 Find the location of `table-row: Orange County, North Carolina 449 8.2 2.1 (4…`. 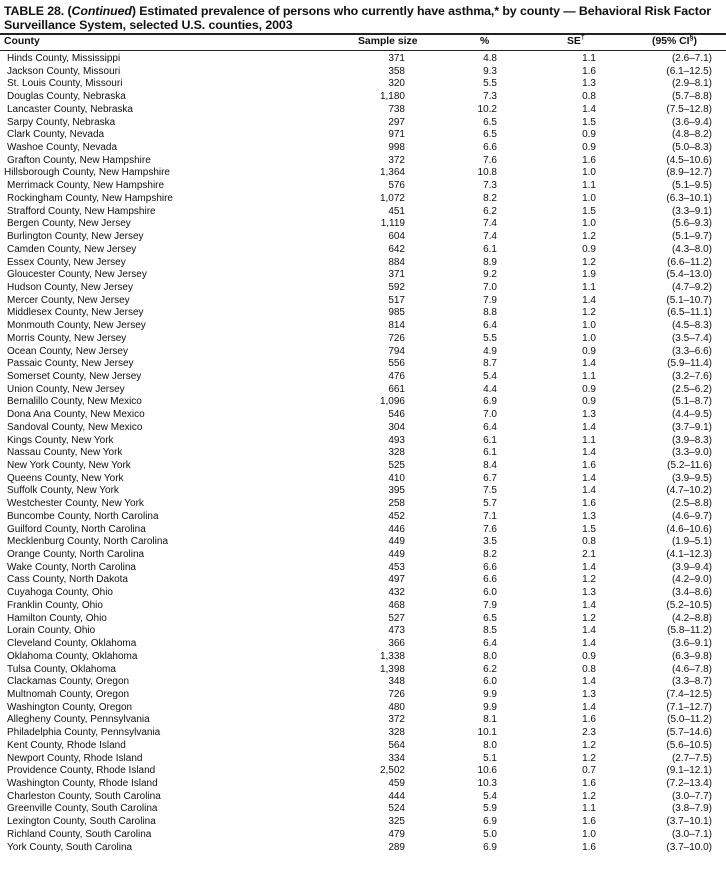

table-row: Orange County, North Carolina 449 8.2 2.1 (4… is located at coordinates (363, 555).